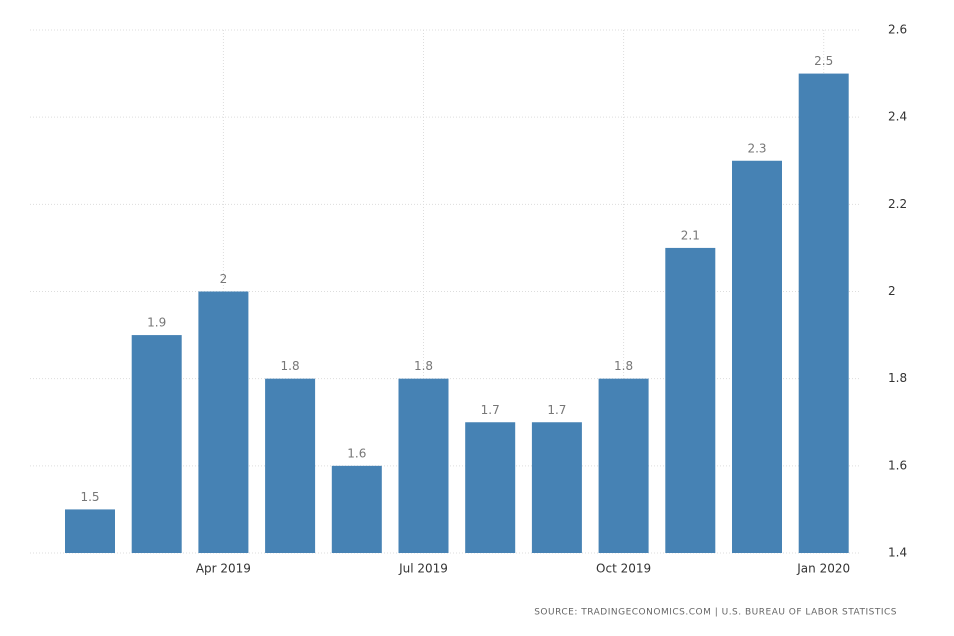  What do you see at coordinates (156, 323) in the screenshot?
I see `value-label: 1.9` at bounding box center [156, 323].